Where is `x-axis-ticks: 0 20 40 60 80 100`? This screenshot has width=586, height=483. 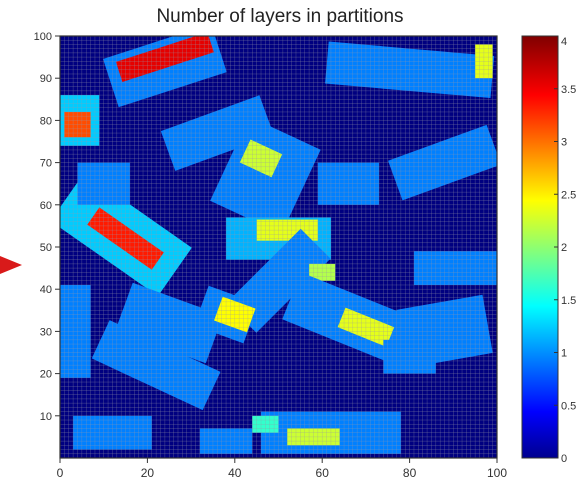 x-axis-ticks: 0 20 40 60 80 100 is located at coordinates (282, 469).